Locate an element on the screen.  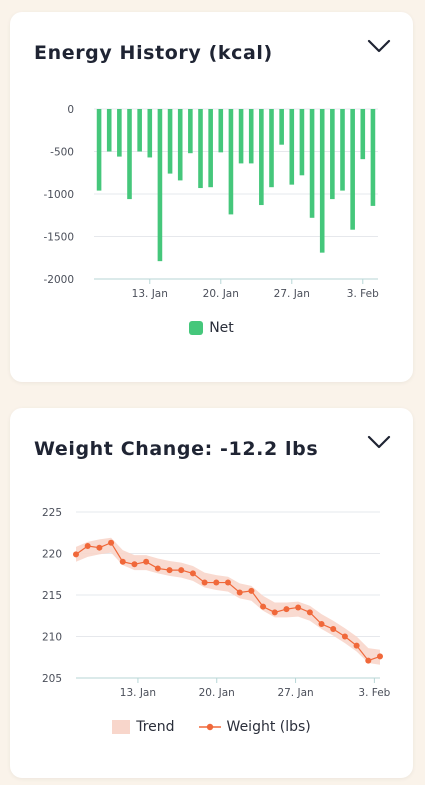
weight-swatch is located at coordinates (209, 727).